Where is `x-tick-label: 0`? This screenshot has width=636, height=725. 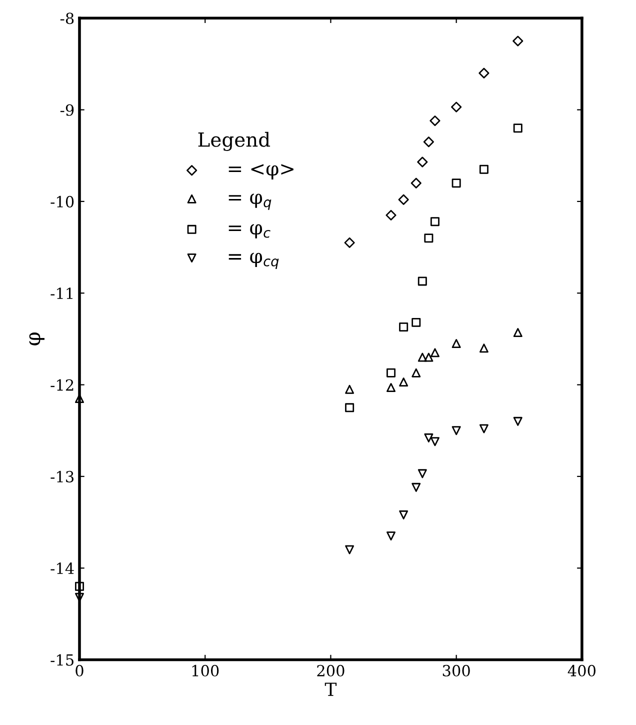
x-tick-label: 0 is located at coordinates (80, 670).